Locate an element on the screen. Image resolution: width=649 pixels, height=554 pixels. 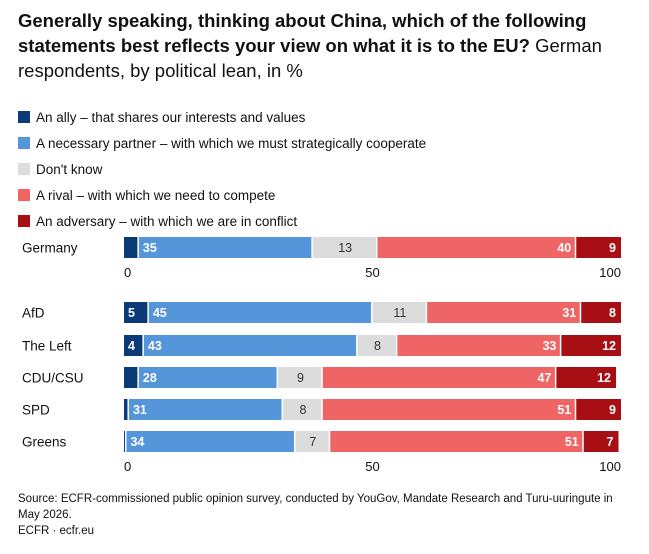
data-label-greens-dontknow: 7 is located at coordinates (312, 442).